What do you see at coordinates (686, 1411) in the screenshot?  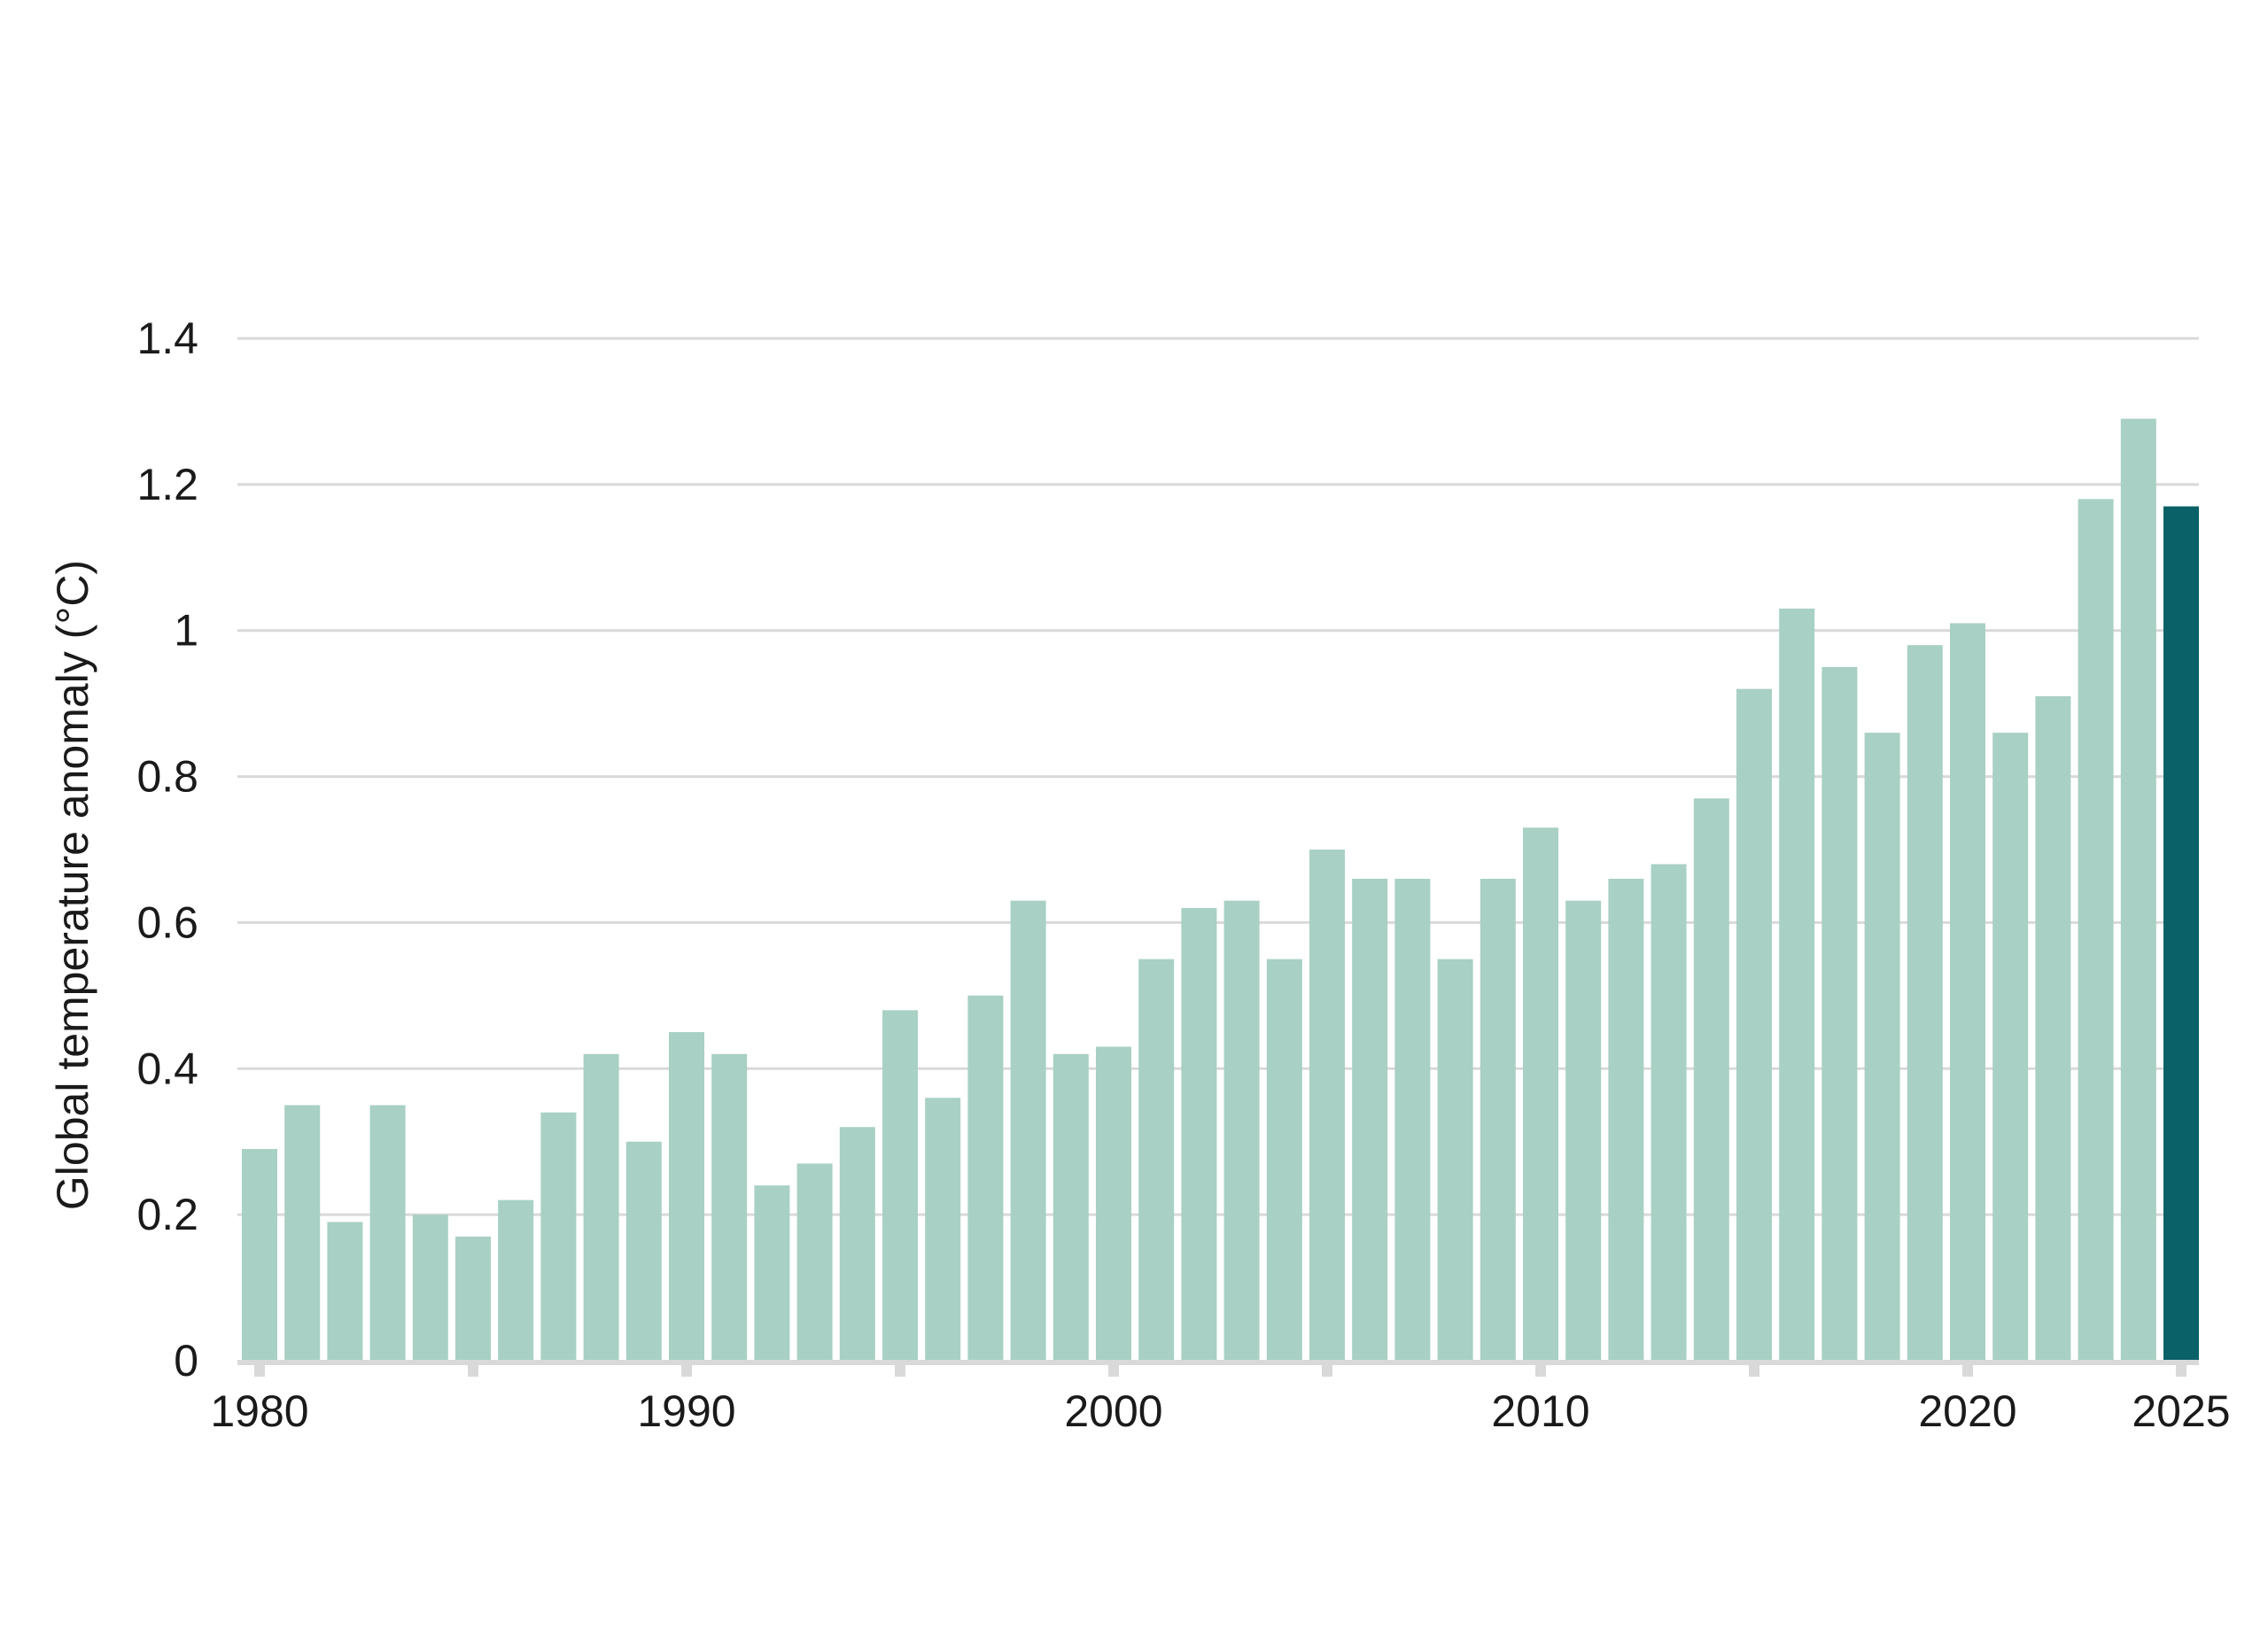 I see `x-tick-label: 1990` at bounding box center [686, 1411].